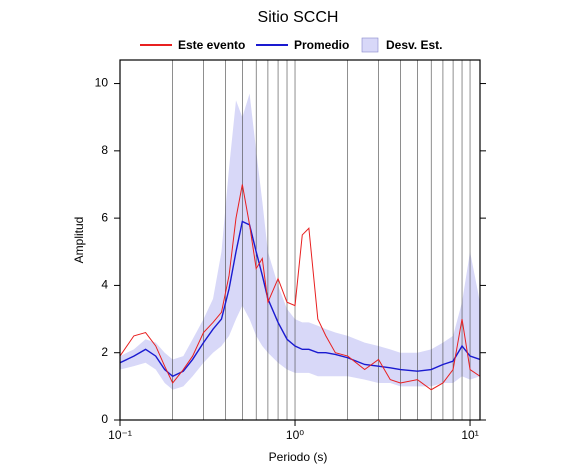  I want to click on y-tick-label: 8, so click(104, 150).